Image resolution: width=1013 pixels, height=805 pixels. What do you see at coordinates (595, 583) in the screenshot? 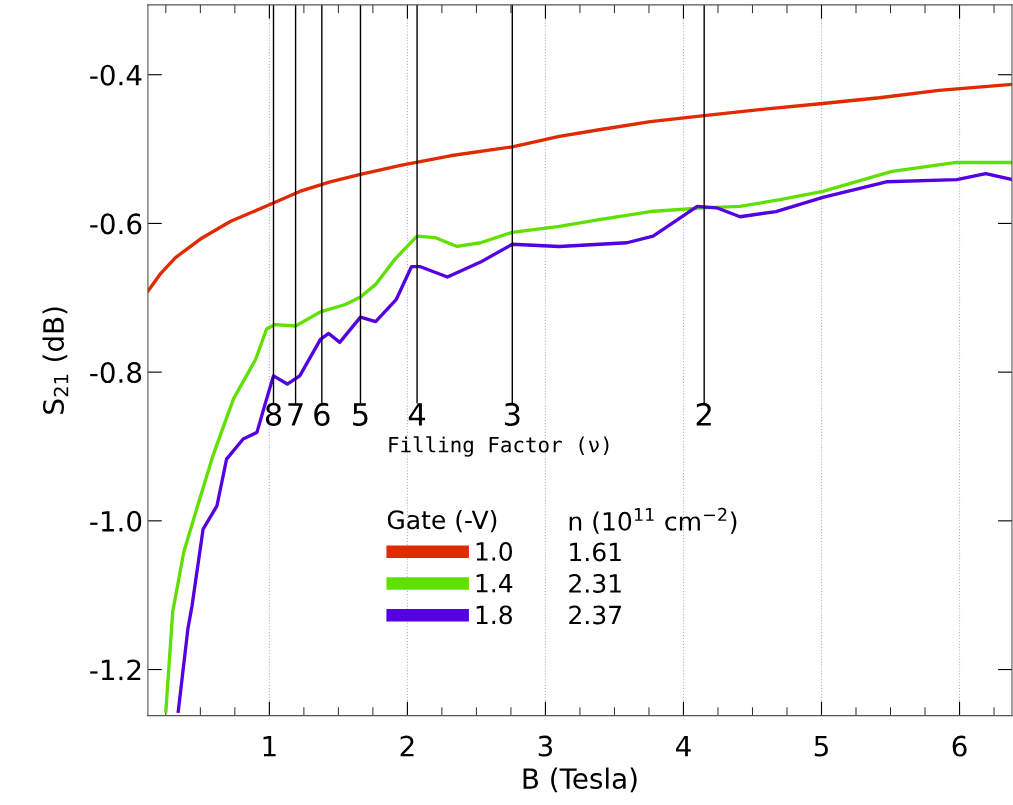
I see `annotation: 2.31` at bounding box center [595, 583].